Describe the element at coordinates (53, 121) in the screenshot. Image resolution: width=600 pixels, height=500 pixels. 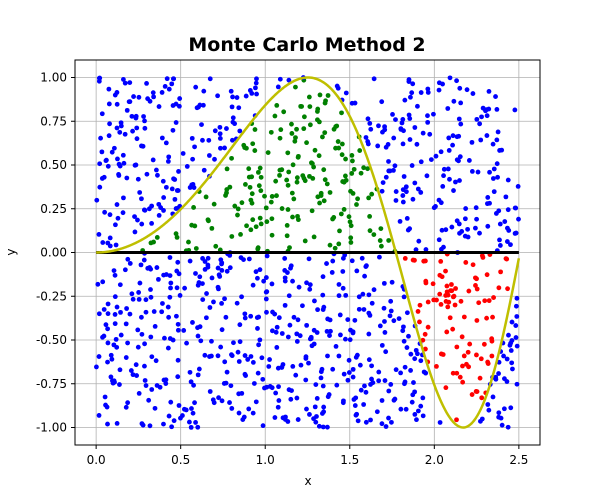
I see `y-tick-label: 0.75` at that location.